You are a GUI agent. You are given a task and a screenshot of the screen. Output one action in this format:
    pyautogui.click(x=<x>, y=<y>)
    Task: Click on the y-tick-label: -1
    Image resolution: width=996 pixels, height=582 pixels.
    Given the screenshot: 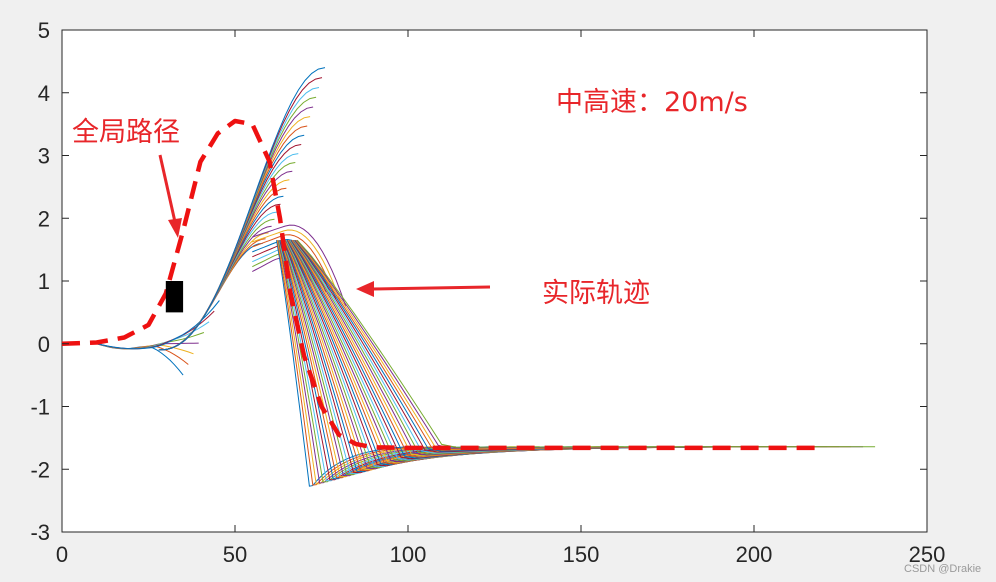 What is the action you would take?
    pyautogui.click(x=40, y=407)
    